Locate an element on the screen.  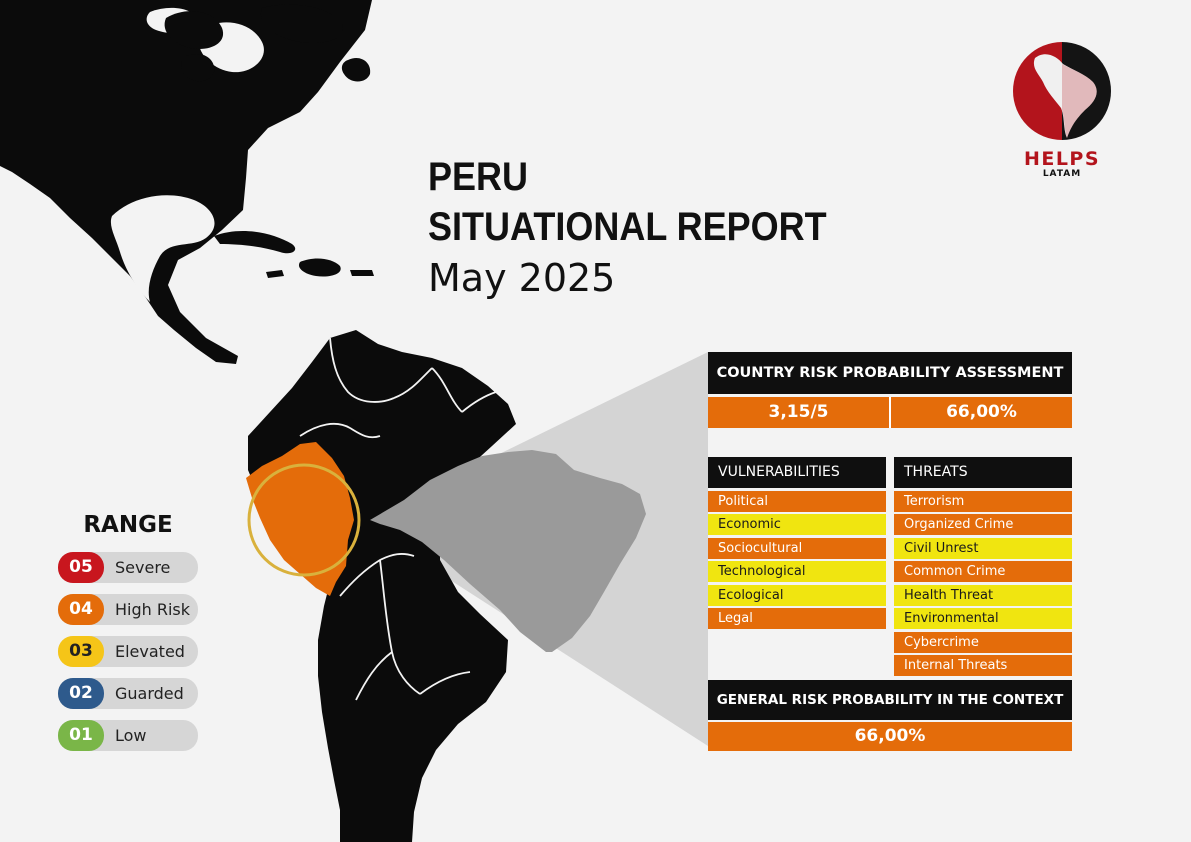
assessment-header: COUNTRY RISK PROBABILITY ASSESSMENT is located at coordinates (890, 373).